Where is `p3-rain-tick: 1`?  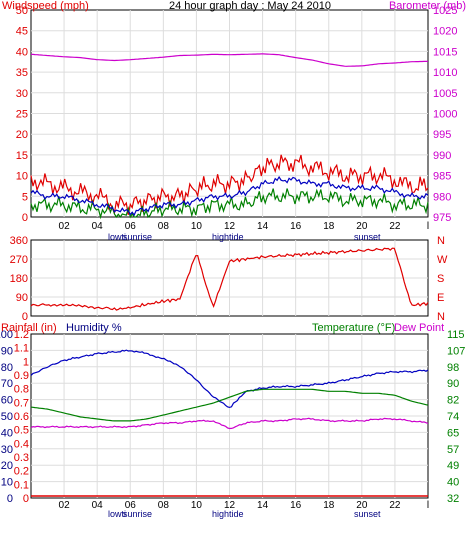 p3-rain-tick: 1 is located at coordinates (26, 362).